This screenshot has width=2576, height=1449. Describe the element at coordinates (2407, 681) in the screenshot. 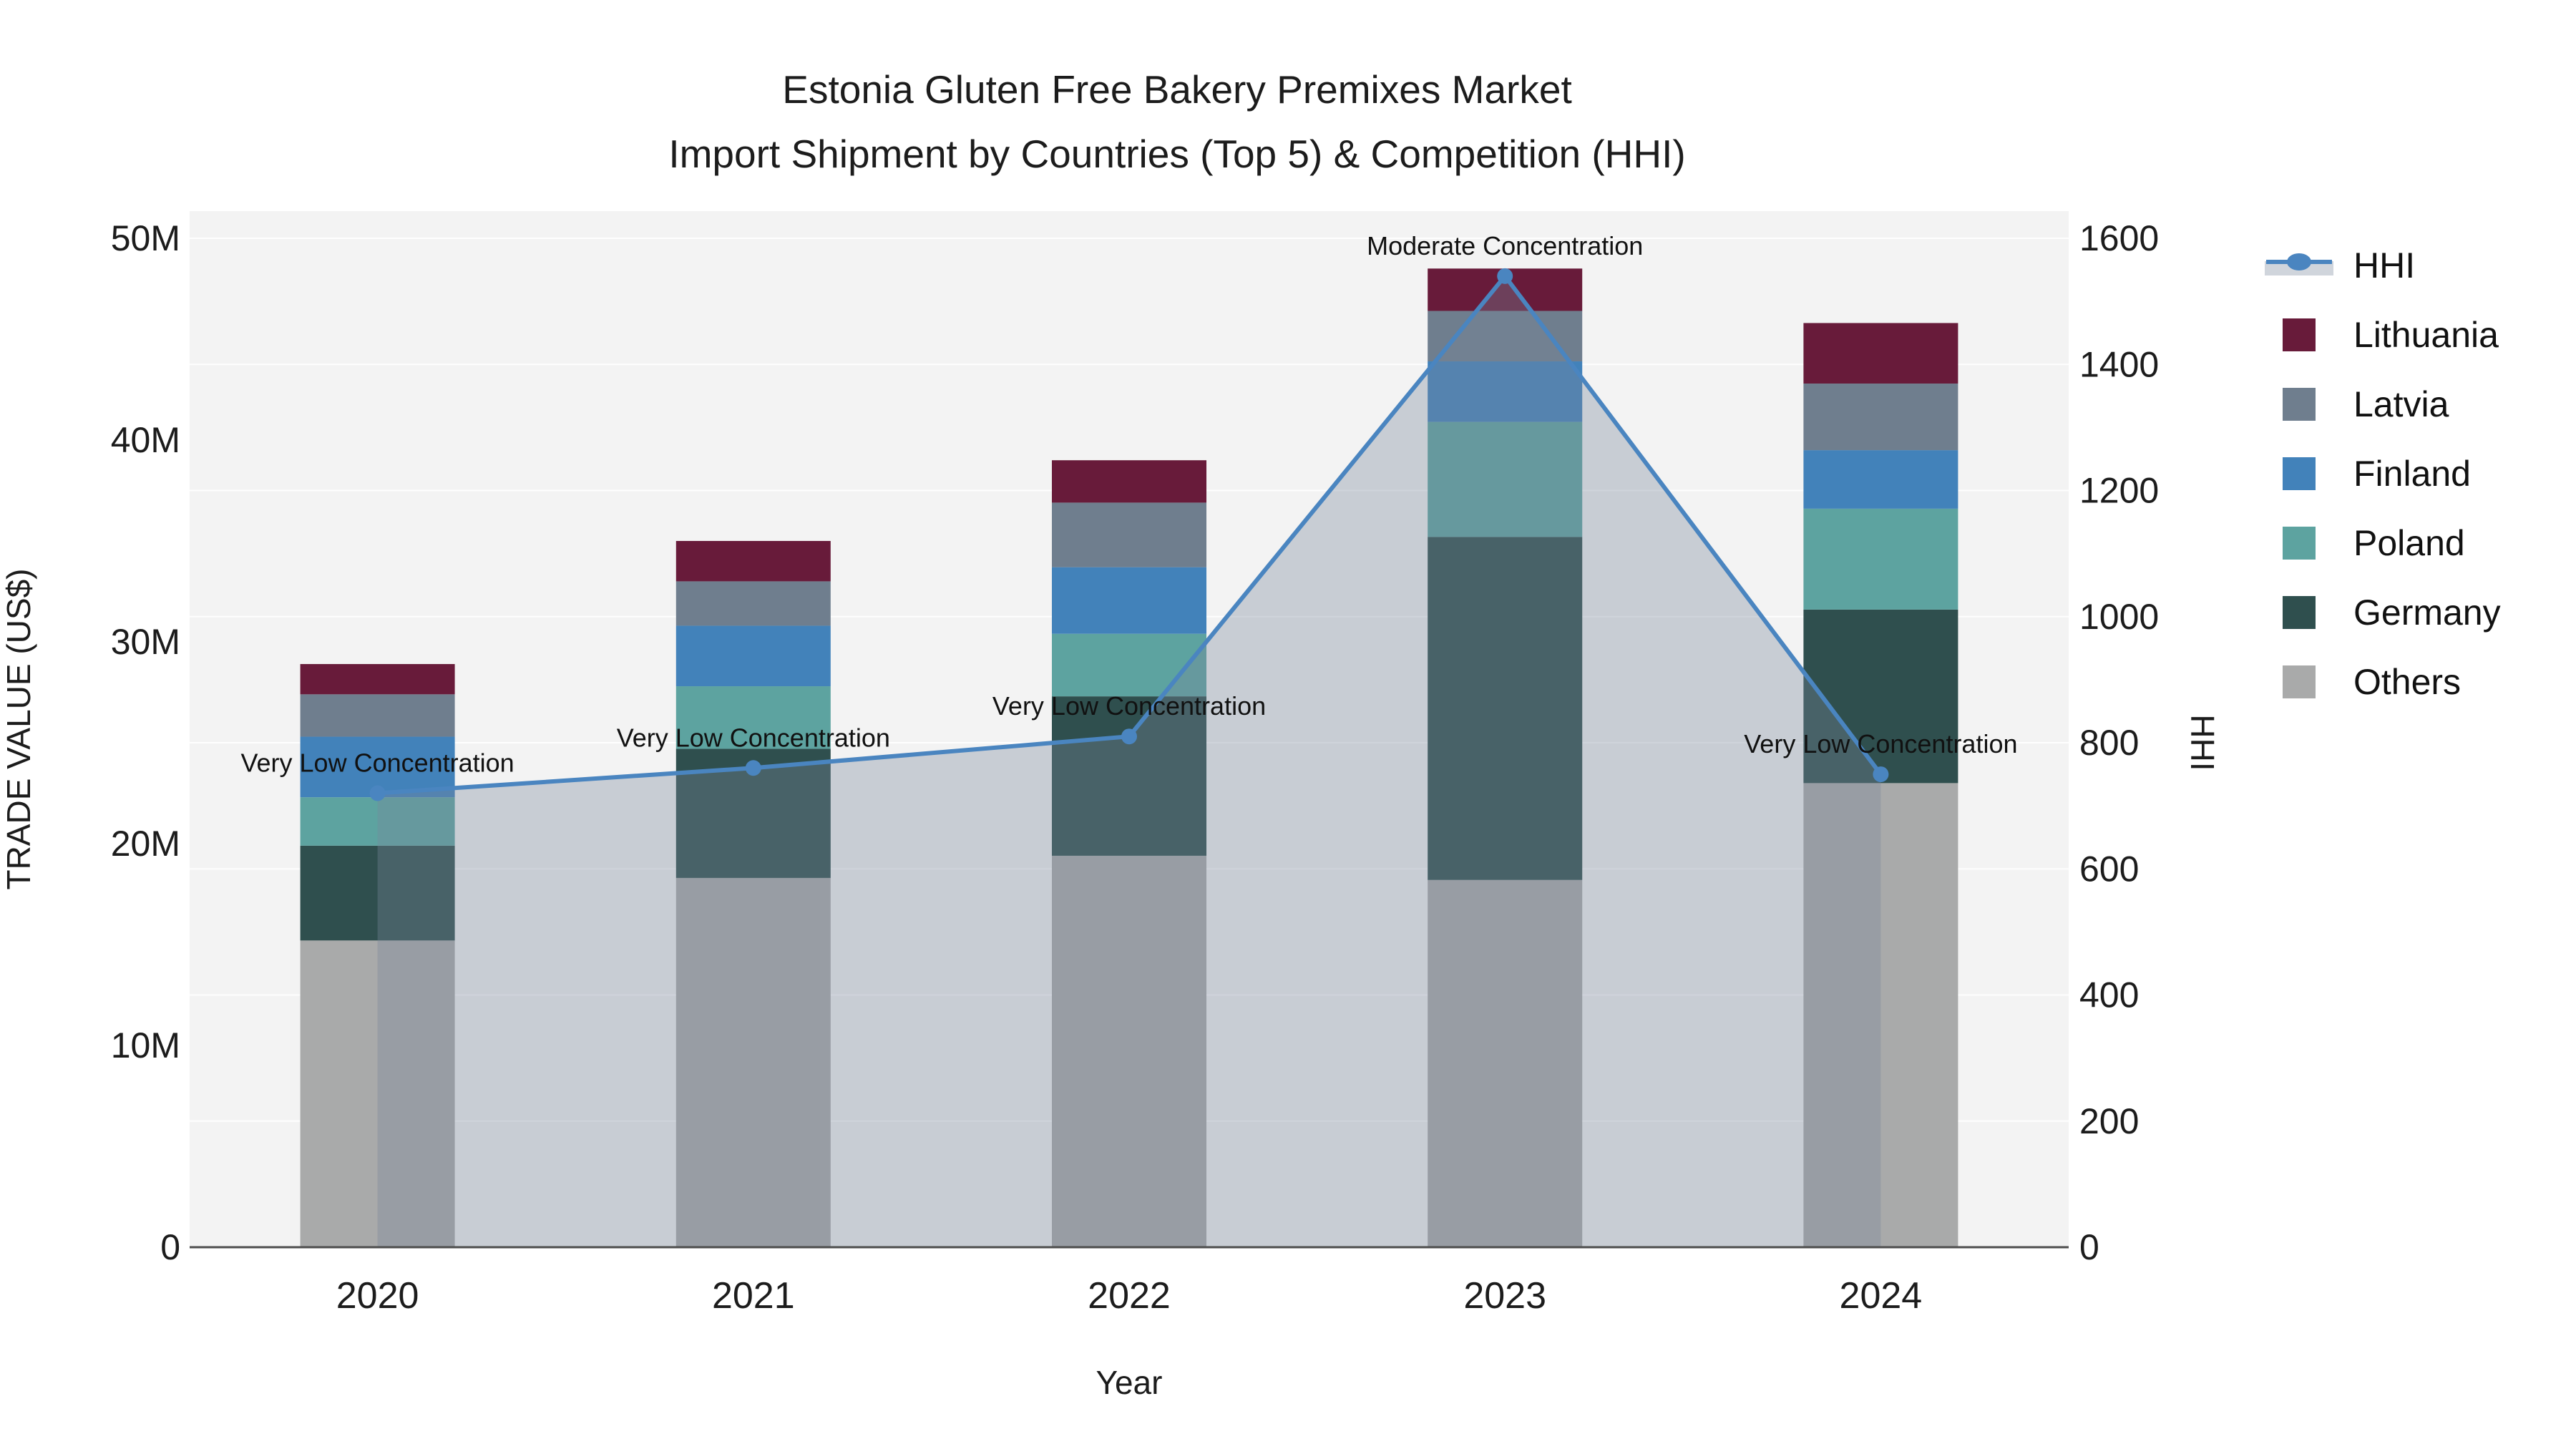

I see `legend-label: Others` at that location.